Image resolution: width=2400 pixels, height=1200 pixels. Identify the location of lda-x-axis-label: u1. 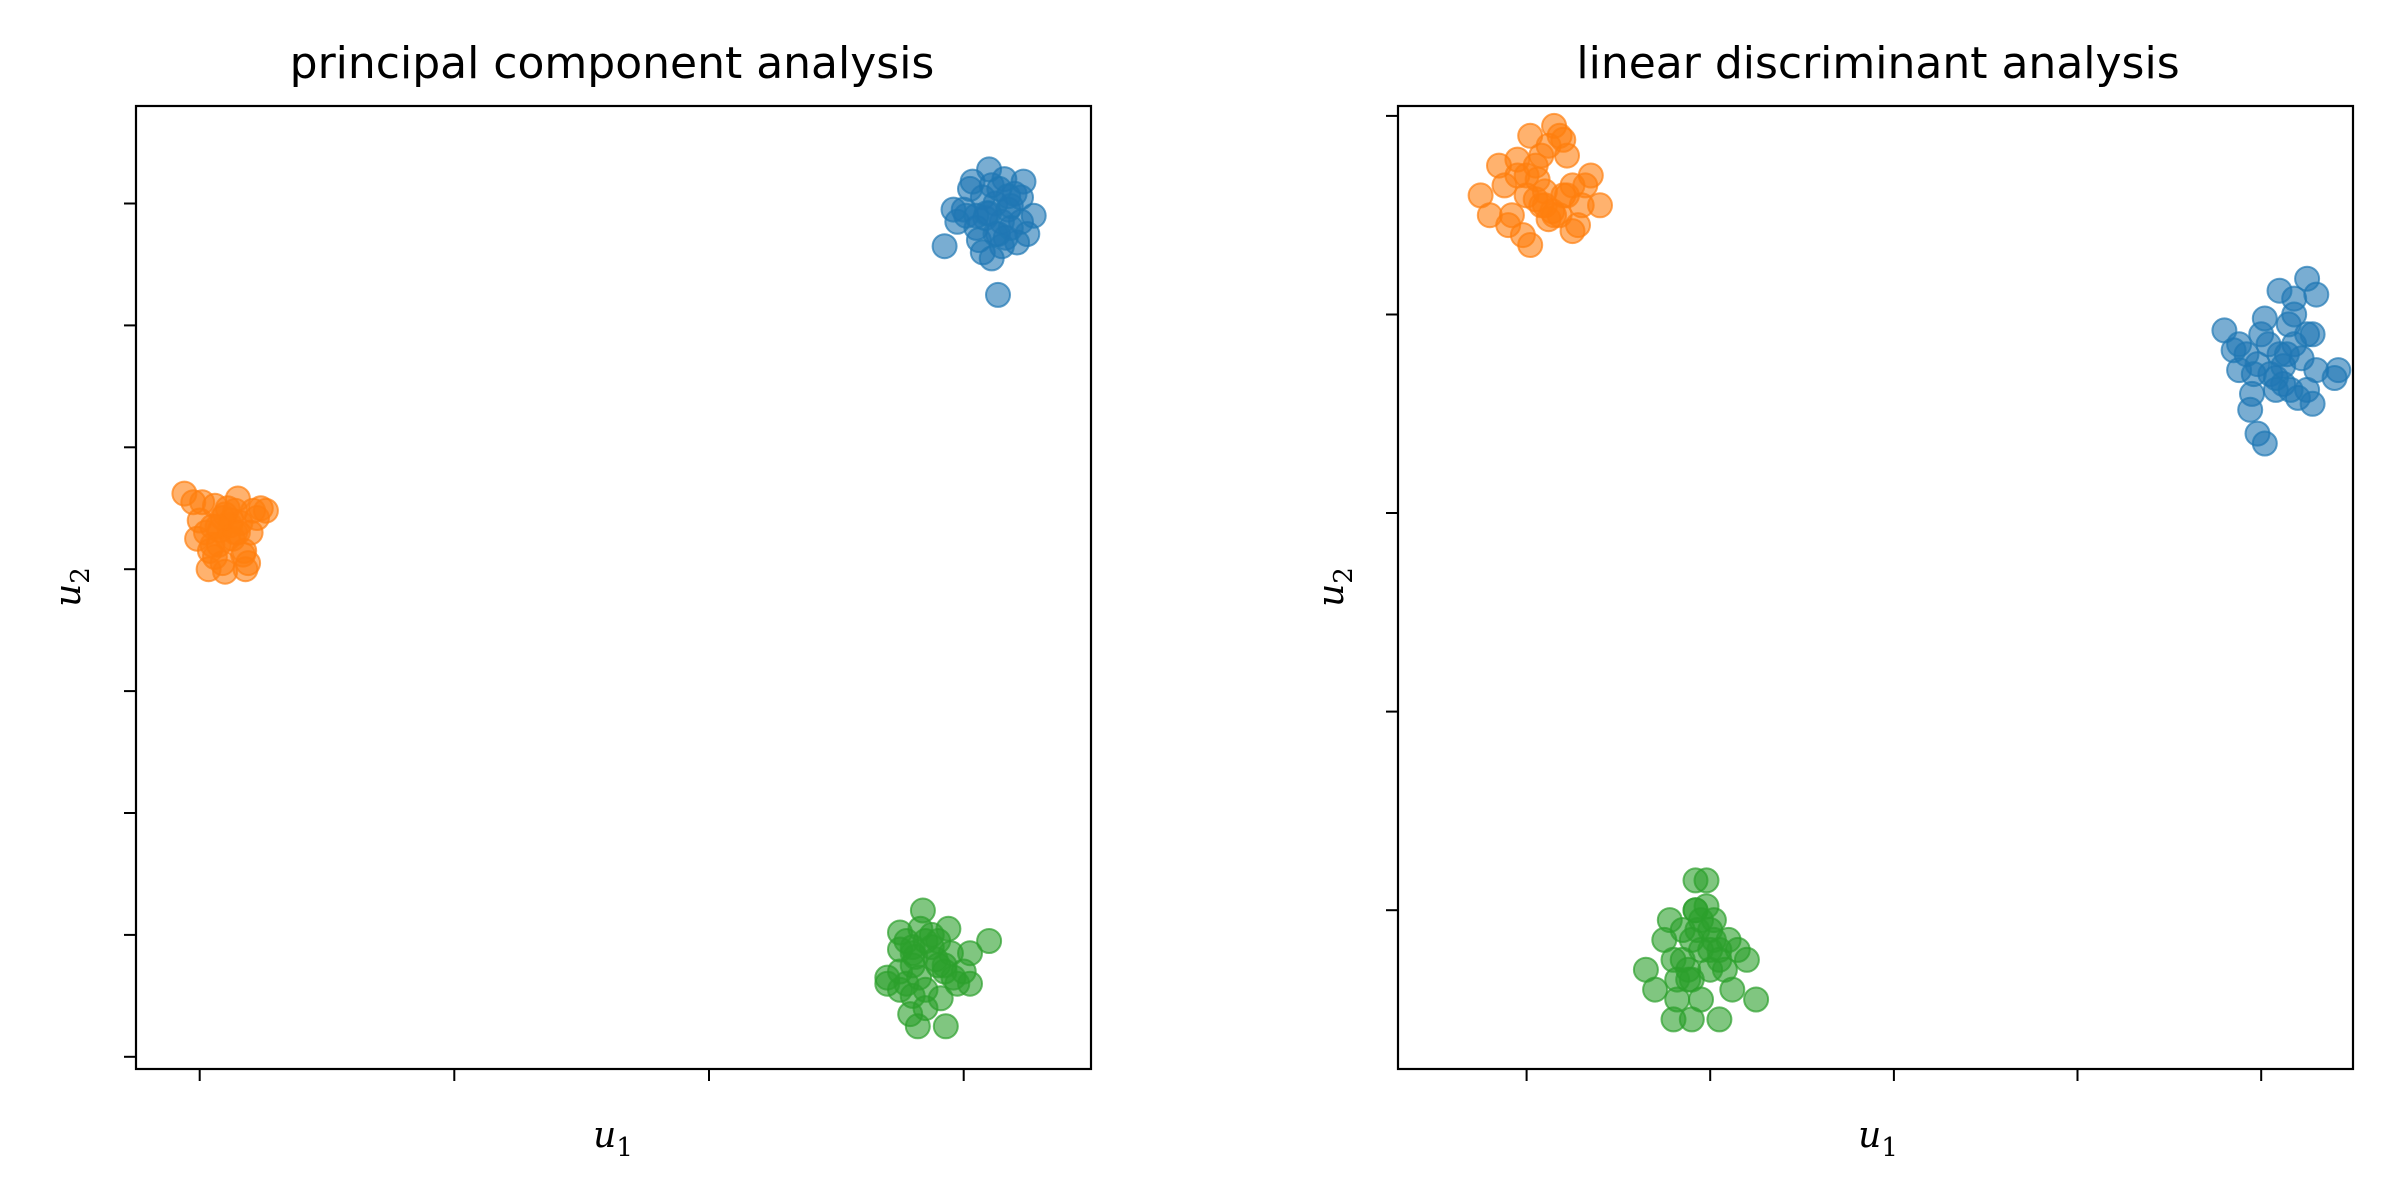
(1878, 1139).